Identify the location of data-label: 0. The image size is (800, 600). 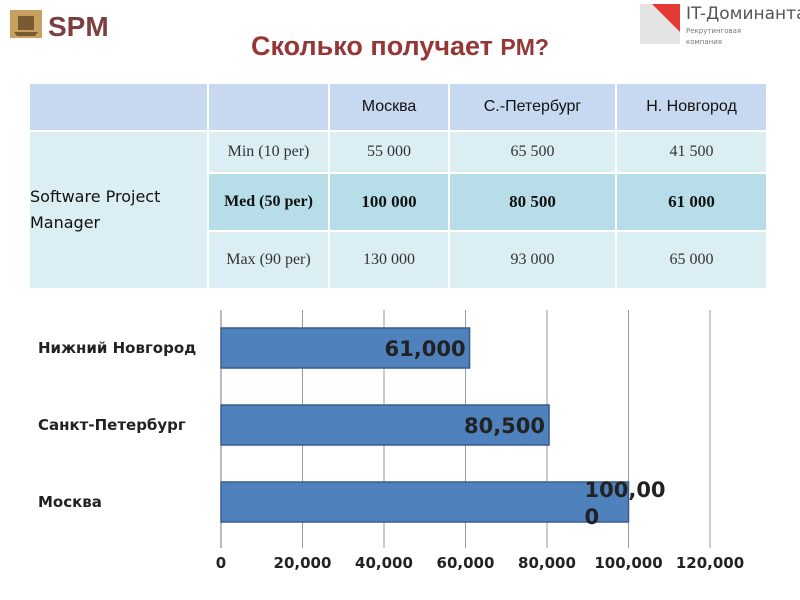
(592, 517).